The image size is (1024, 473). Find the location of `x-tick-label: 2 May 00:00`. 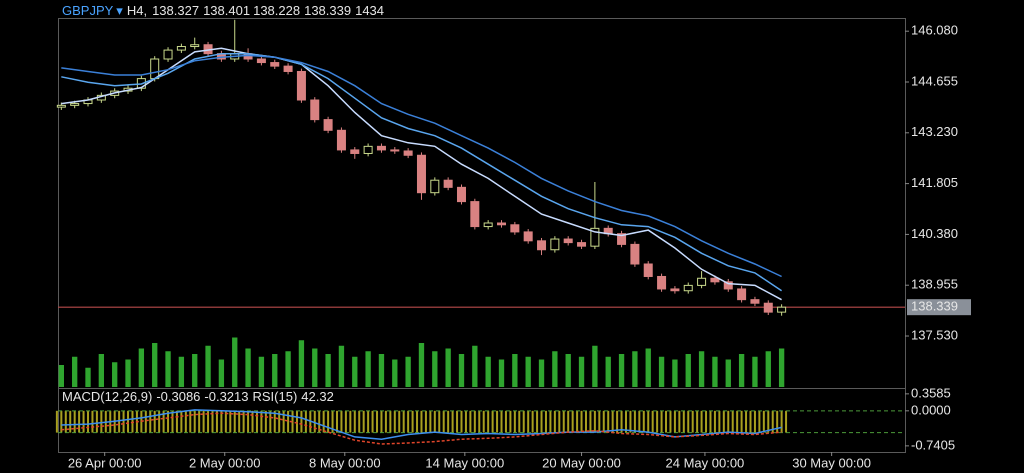

x-tick-label: 2 May 00:00 is located at coordinates (225, 462).